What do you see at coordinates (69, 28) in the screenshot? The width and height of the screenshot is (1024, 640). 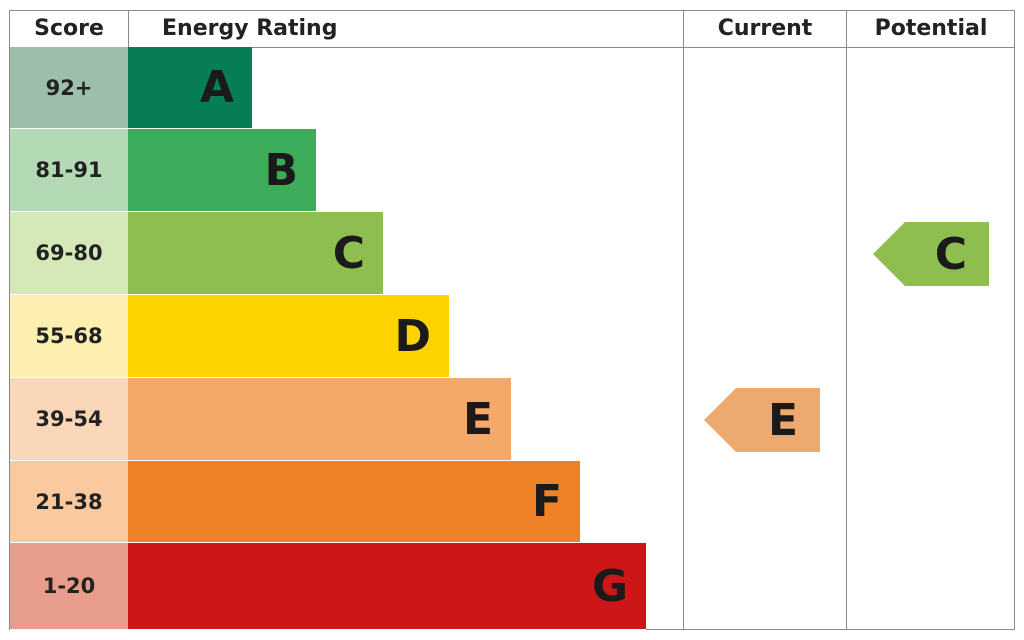 I see `score-header: Score` at bounding box center [69, 28].